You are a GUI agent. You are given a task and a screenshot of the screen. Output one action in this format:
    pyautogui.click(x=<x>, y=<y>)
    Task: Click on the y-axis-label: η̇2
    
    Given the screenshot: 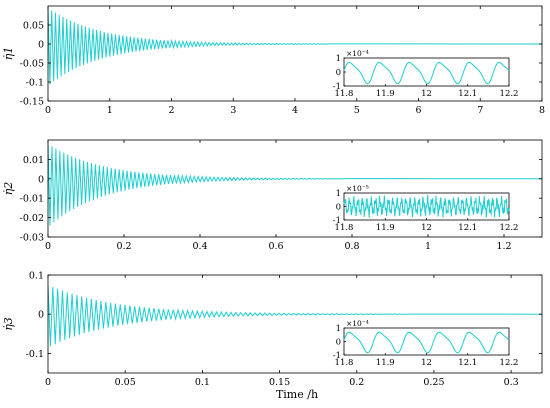 What is the action you would take?
    pyautogui.click(x=8, y=189)
    